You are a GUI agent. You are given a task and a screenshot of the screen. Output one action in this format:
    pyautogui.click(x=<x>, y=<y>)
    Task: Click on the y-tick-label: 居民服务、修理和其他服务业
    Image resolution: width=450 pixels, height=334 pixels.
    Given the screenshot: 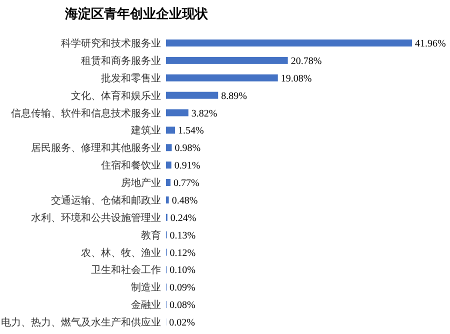 What is the action you would take?
    pyautogui.click(x=96, y=148)
    